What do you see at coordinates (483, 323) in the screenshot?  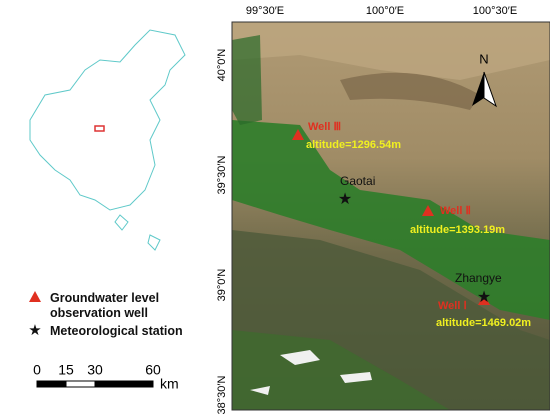 I see `altitude-label: altitude=1469.02m` at bounding box center [483, 323].